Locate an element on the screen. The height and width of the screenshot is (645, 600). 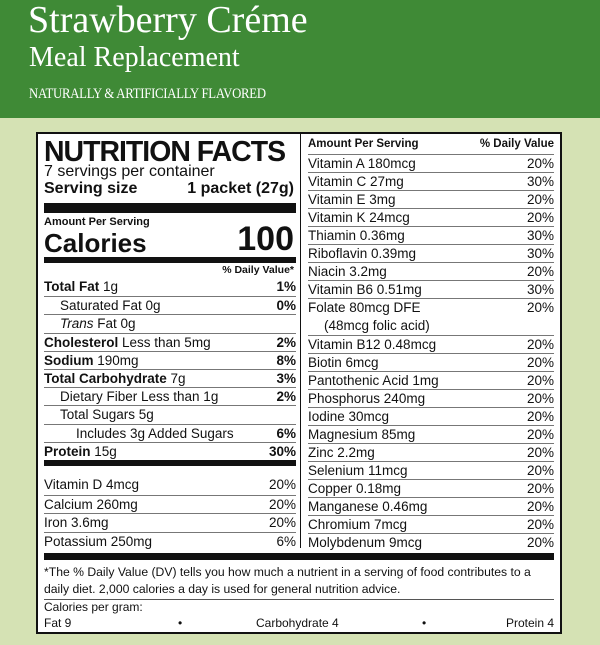
nutrient-row: Includes 3g Added Sugars 6% is located at coordinates (170, 433).